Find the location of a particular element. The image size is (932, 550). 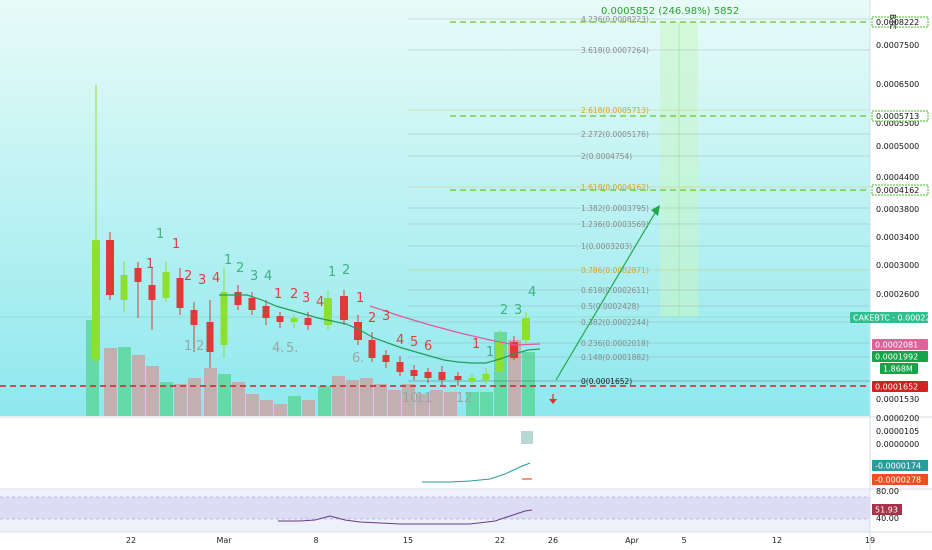

time-tick-label: Apr is located at coordinates (632, 540).